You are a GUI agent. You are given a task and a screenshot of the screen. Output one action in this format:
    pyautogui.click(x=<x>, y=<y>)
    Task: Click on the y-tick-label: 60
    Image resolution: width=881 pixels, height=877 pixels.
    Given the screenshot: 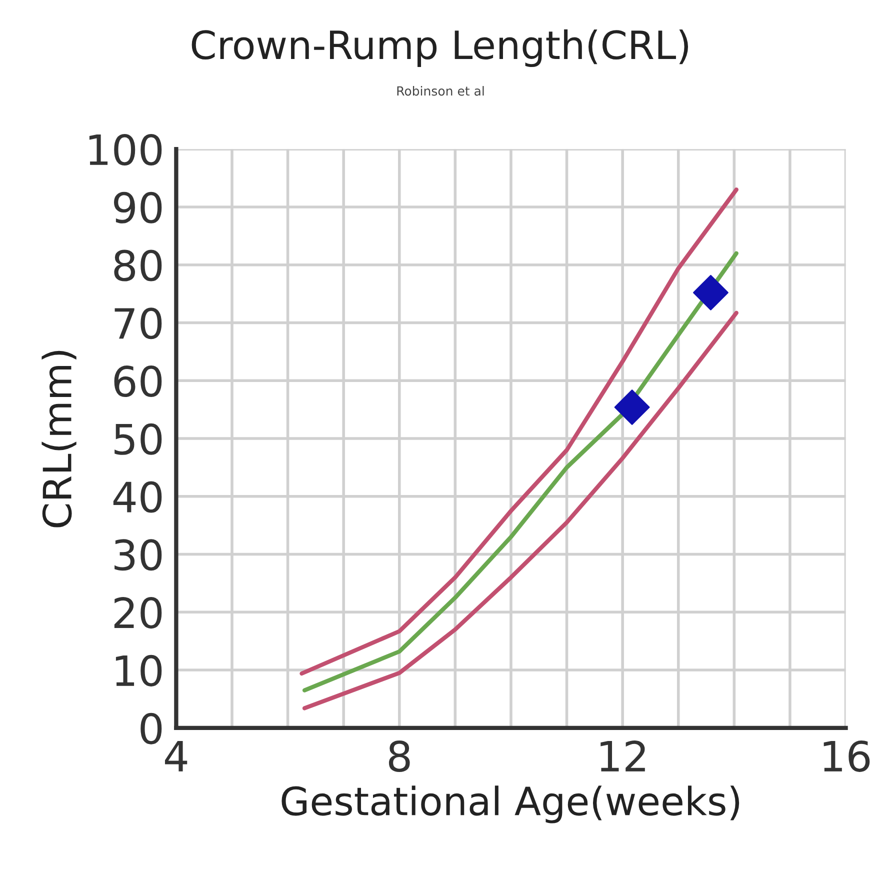 What is the action you would take?
    pyautogui.click(x=138, y=382)
    